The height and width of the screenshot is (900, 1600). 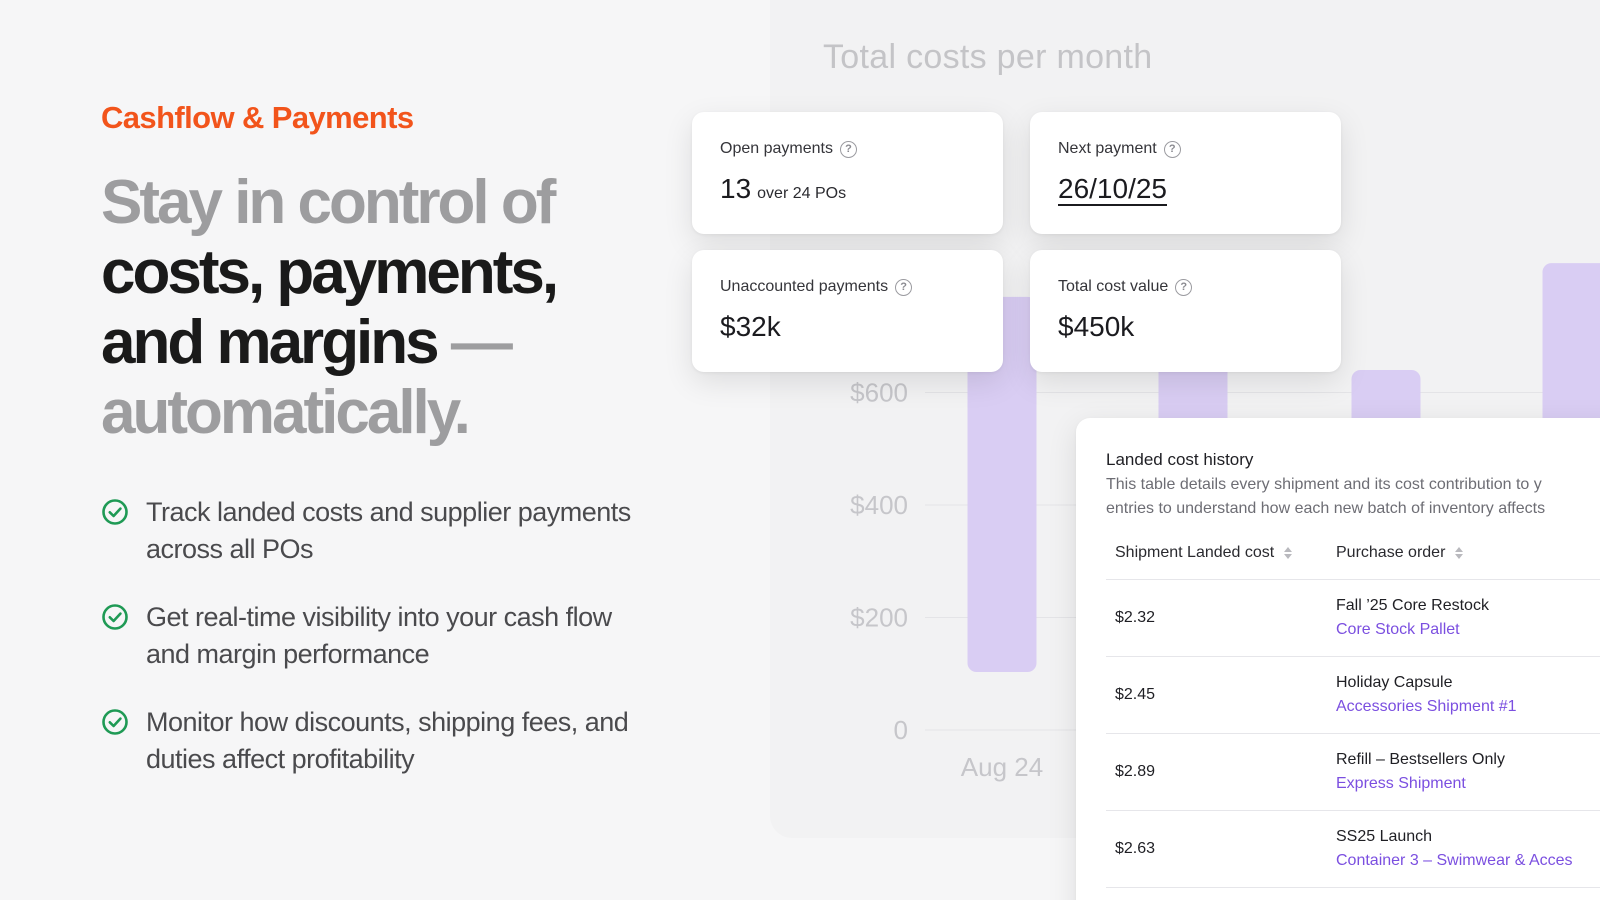 I want to click on section-eyebrow: Cashflow & Payments, so click(x=257, y=117).